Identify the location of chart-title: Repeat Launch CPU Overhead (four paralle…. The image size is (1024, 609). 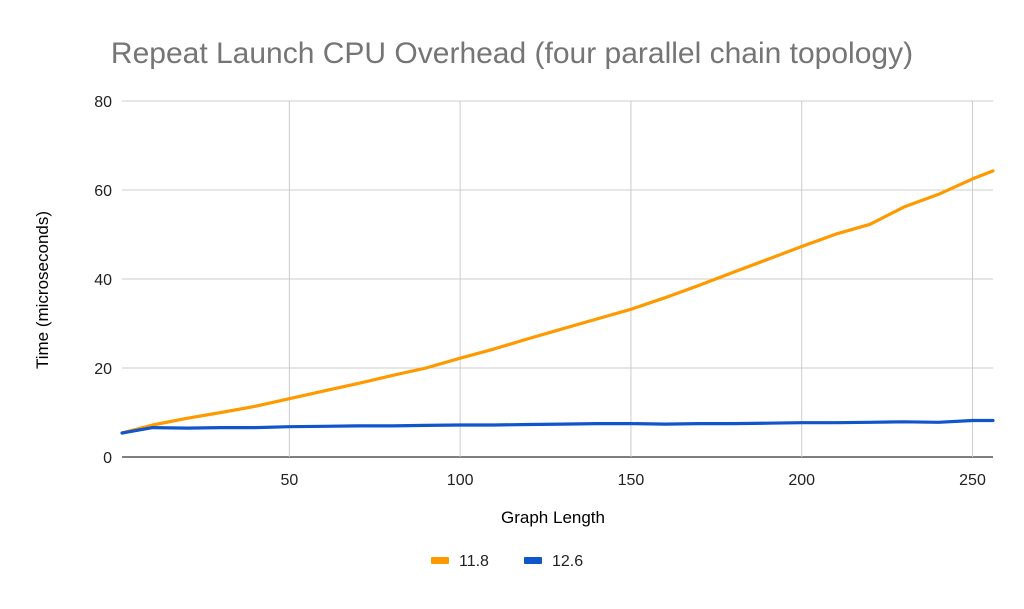
(512, 53).